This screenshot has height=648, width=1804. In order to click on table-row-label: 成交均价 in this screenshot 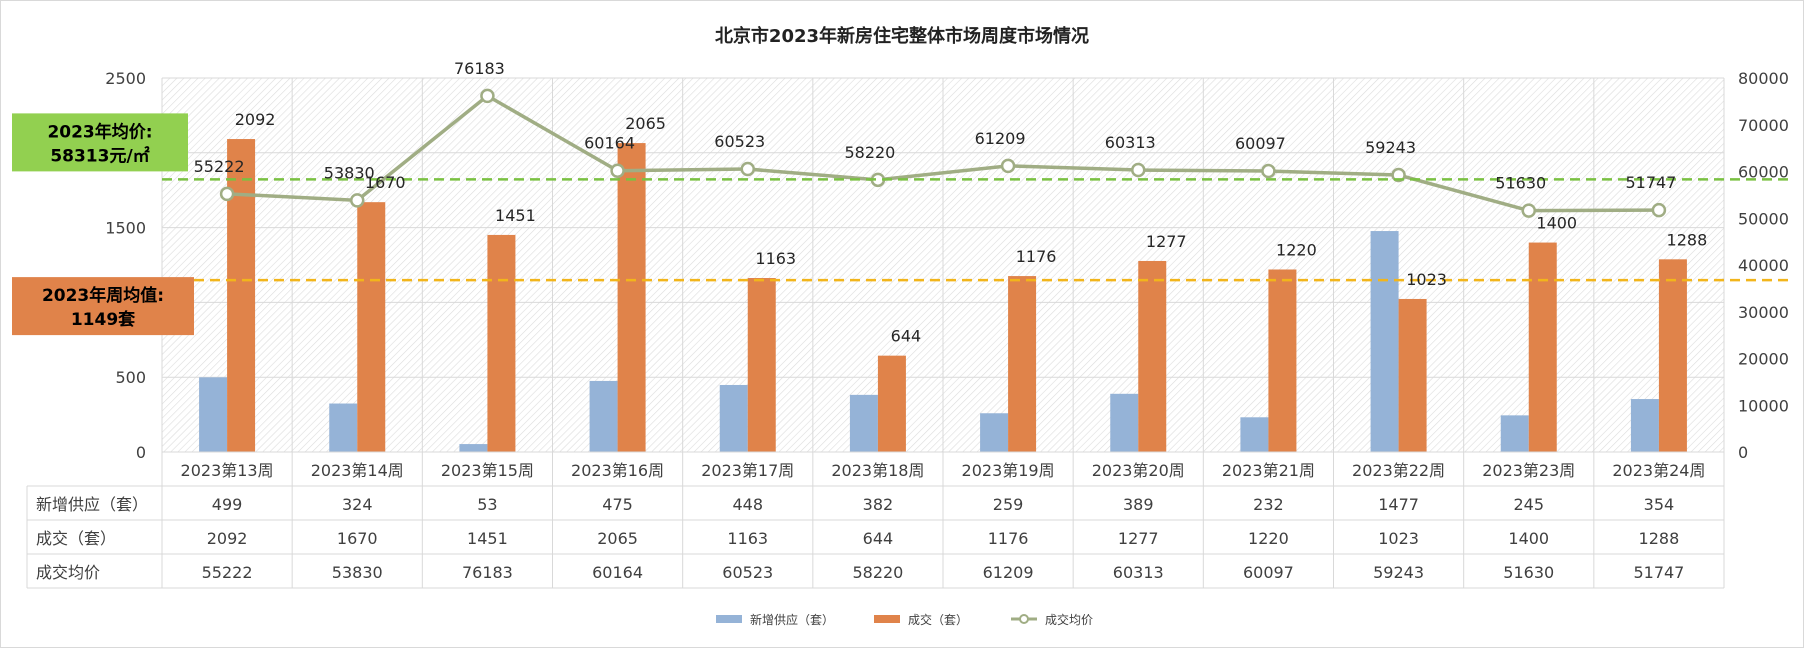, I will do `click(68, 572)`.